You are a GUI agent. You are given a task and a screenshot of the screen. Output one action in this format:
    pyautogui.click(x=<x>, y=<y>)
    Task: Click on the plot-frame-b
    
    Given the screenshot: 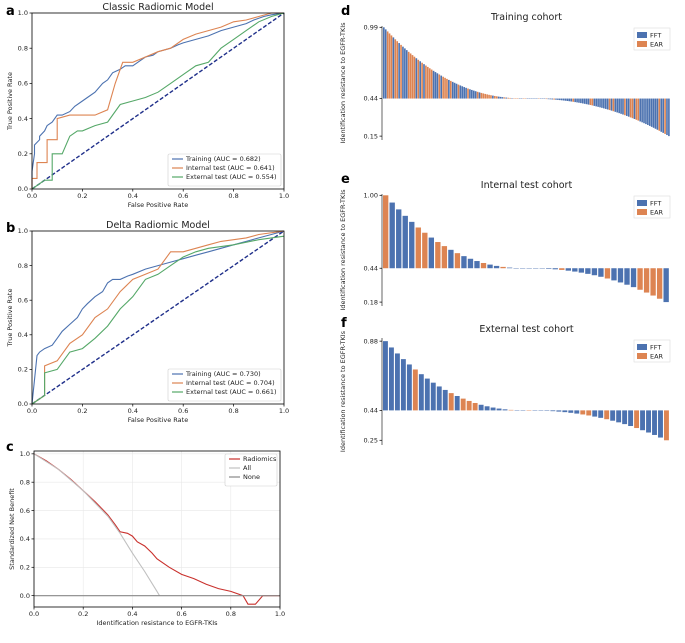 What is the action you would take?
    pyautogui.click(x=158, y=317)
    